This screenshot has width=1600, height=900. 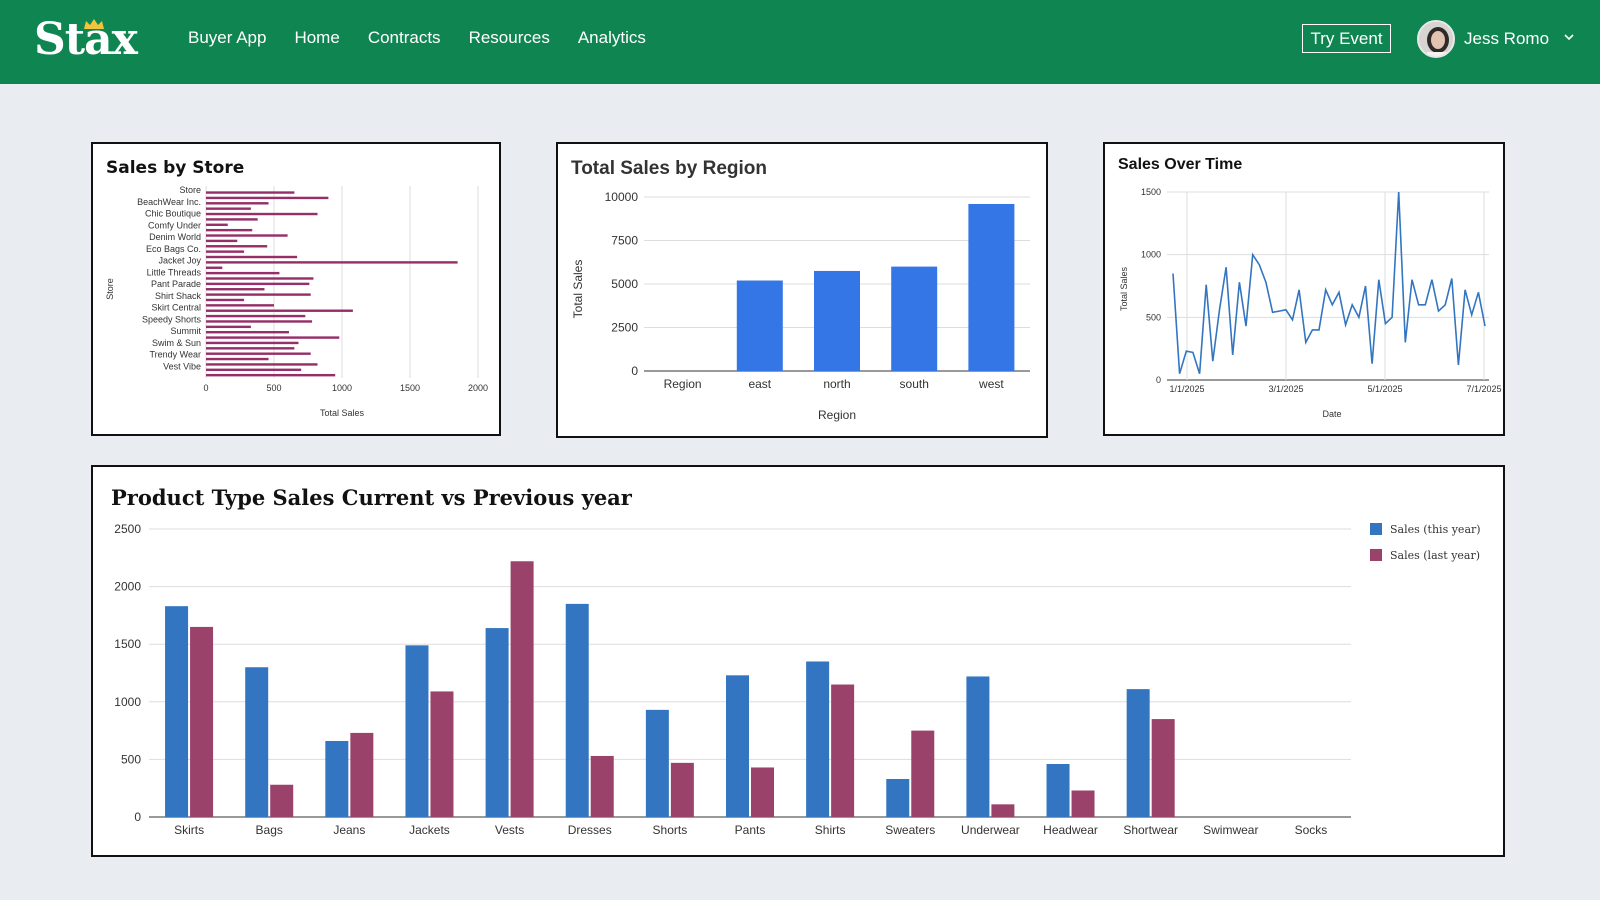 What do you see at coordinates (189, 830) in the screenshot?
I see `x-tick-label: Skirts` at bounding box center [189, 830].